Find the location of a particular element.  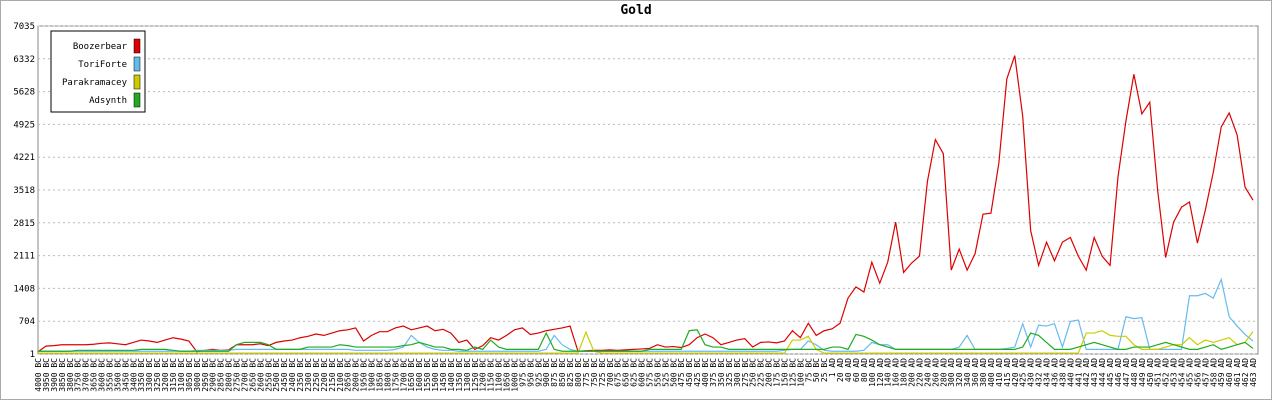

x-tick-label: 1100 BC is located at coordinates (499, 375).